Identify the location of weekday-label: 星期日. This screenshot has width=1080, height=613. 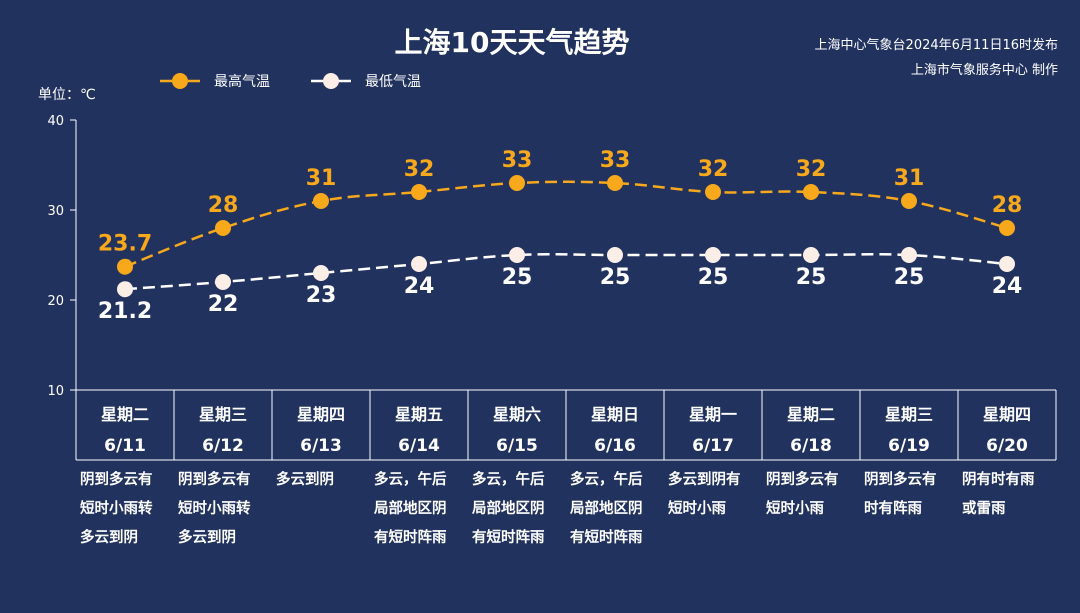
(615, 414).